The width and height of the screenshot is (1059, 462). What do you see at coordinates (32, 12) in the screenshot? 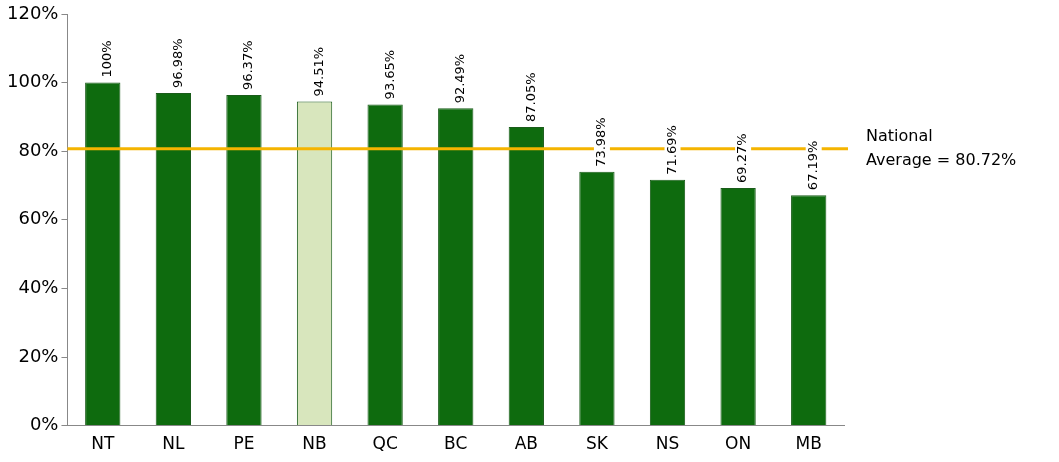
I see `y-tick-label: 120%` at bounding box center [32, 12].